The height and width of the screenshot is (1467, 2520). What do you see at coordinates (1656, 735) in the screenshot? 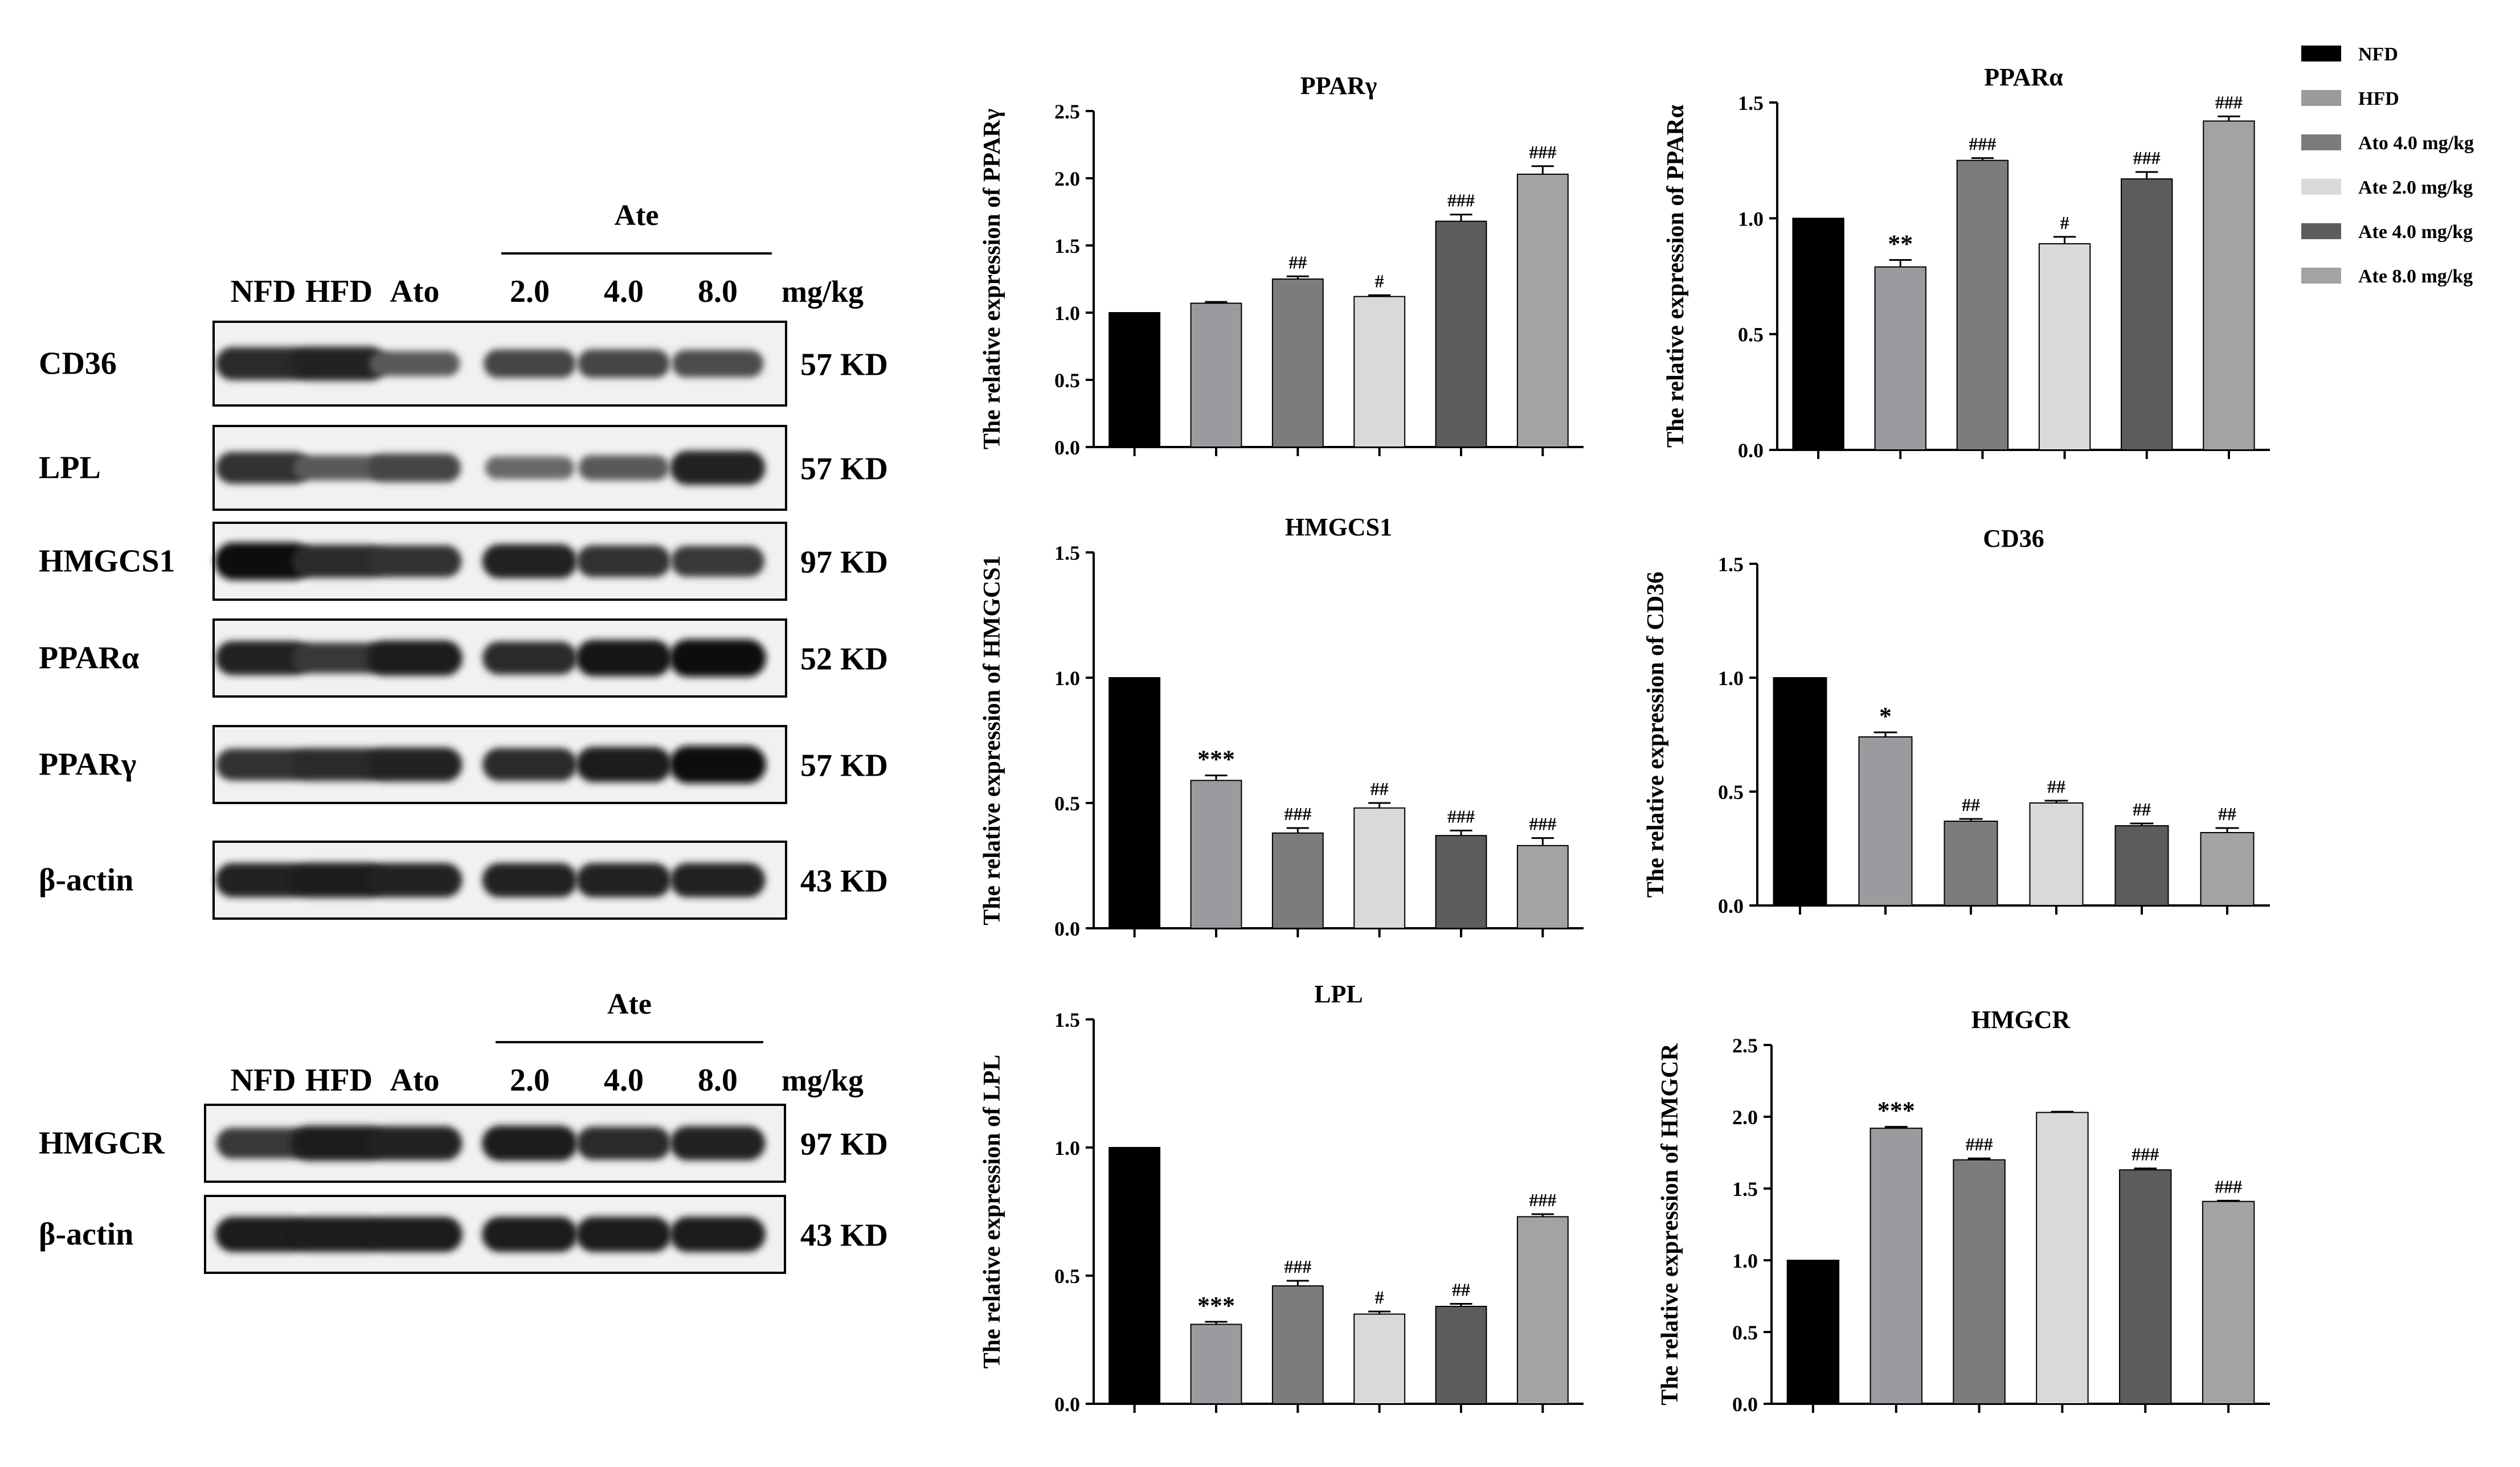
I see `y-axis-label: The relative expression of CD36` at bounding box center [1656, 735].